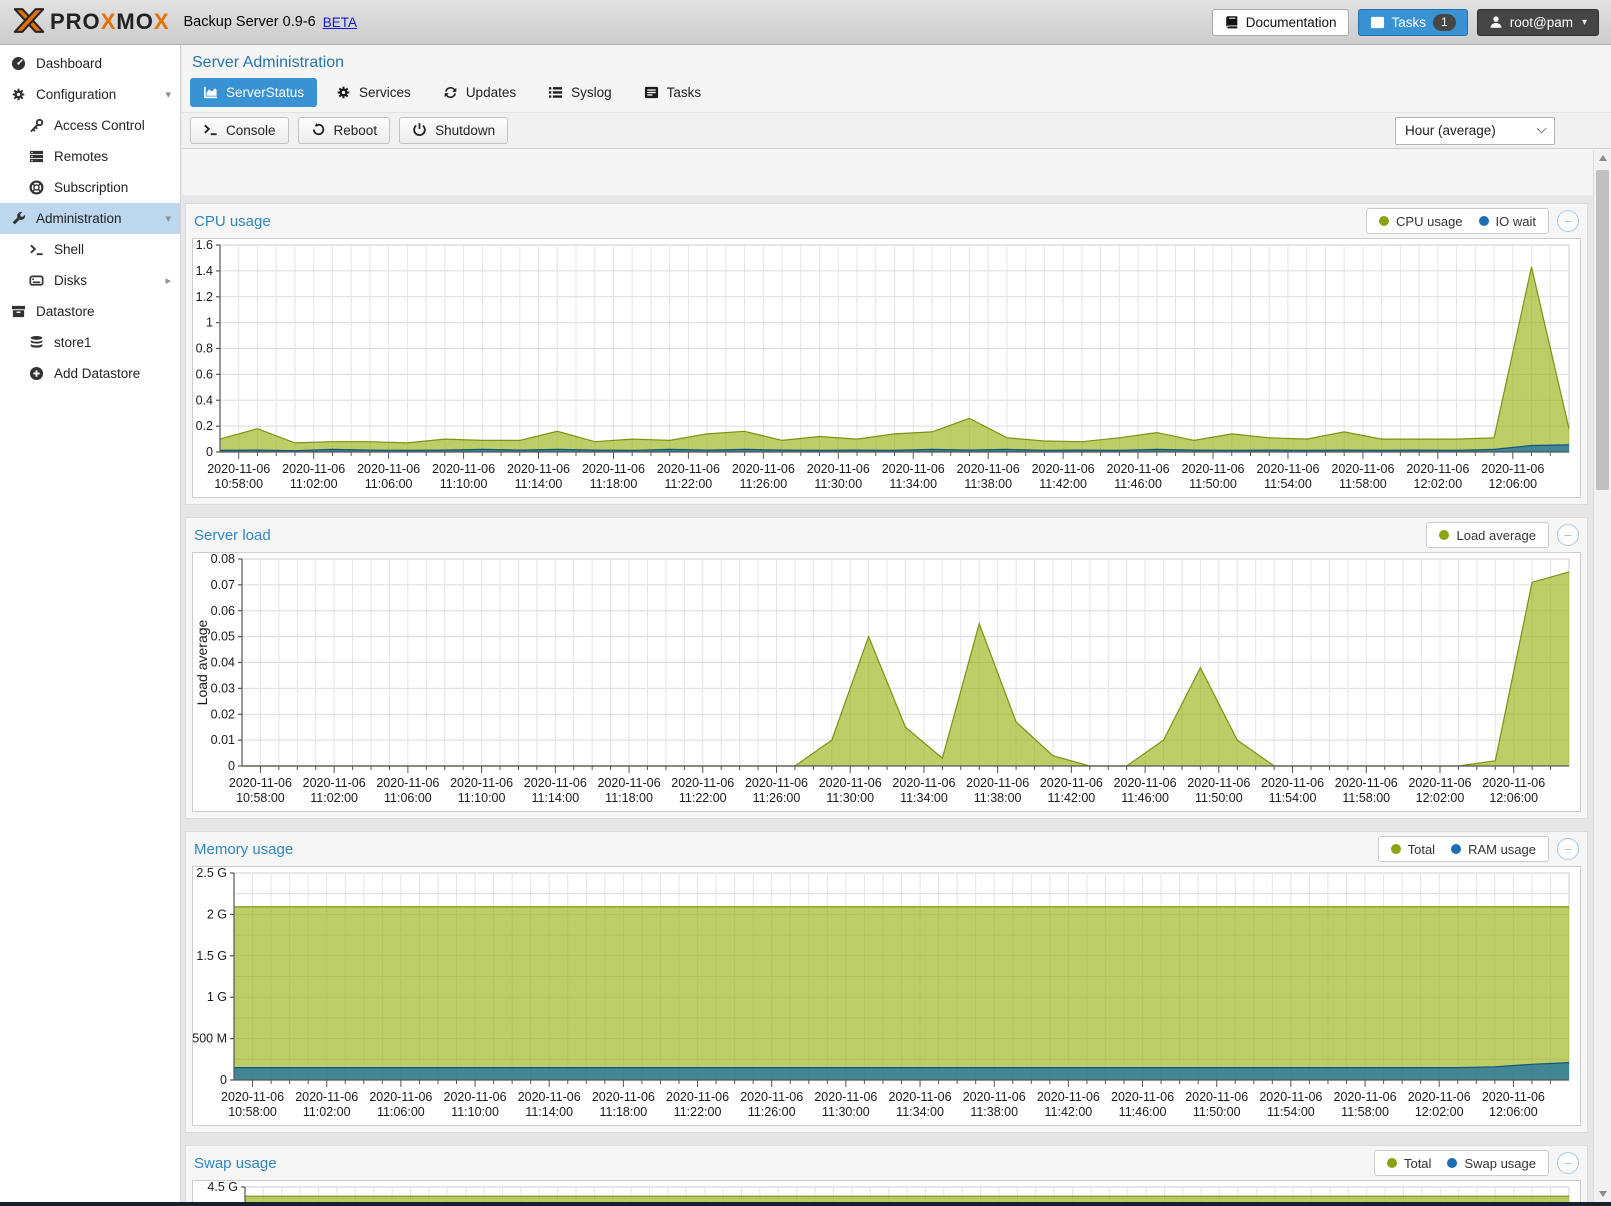 The height and width of the screenshot is (1206, 1611). I want to click on svg-text: 11:46:00, so click(1143, 1112).